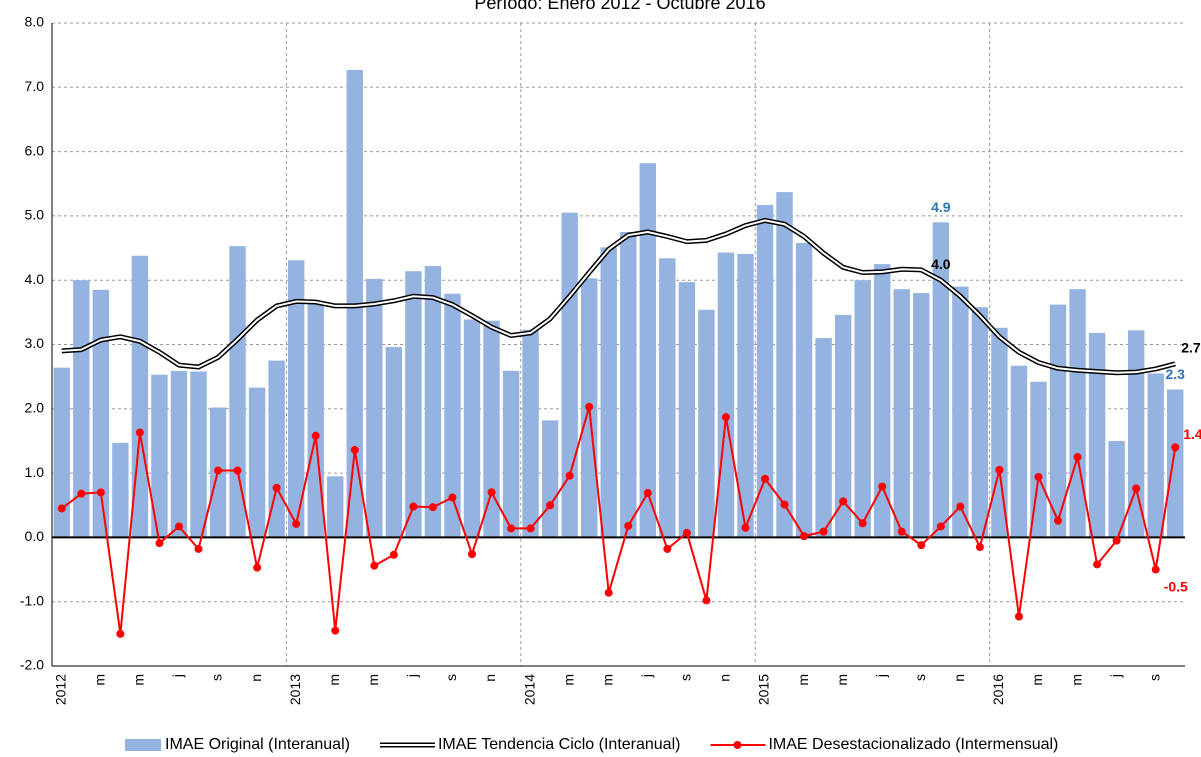 The width and height of the screenshot is (1201, 757). I want to click on y-tick-label: 6.0, so click(35, 150).